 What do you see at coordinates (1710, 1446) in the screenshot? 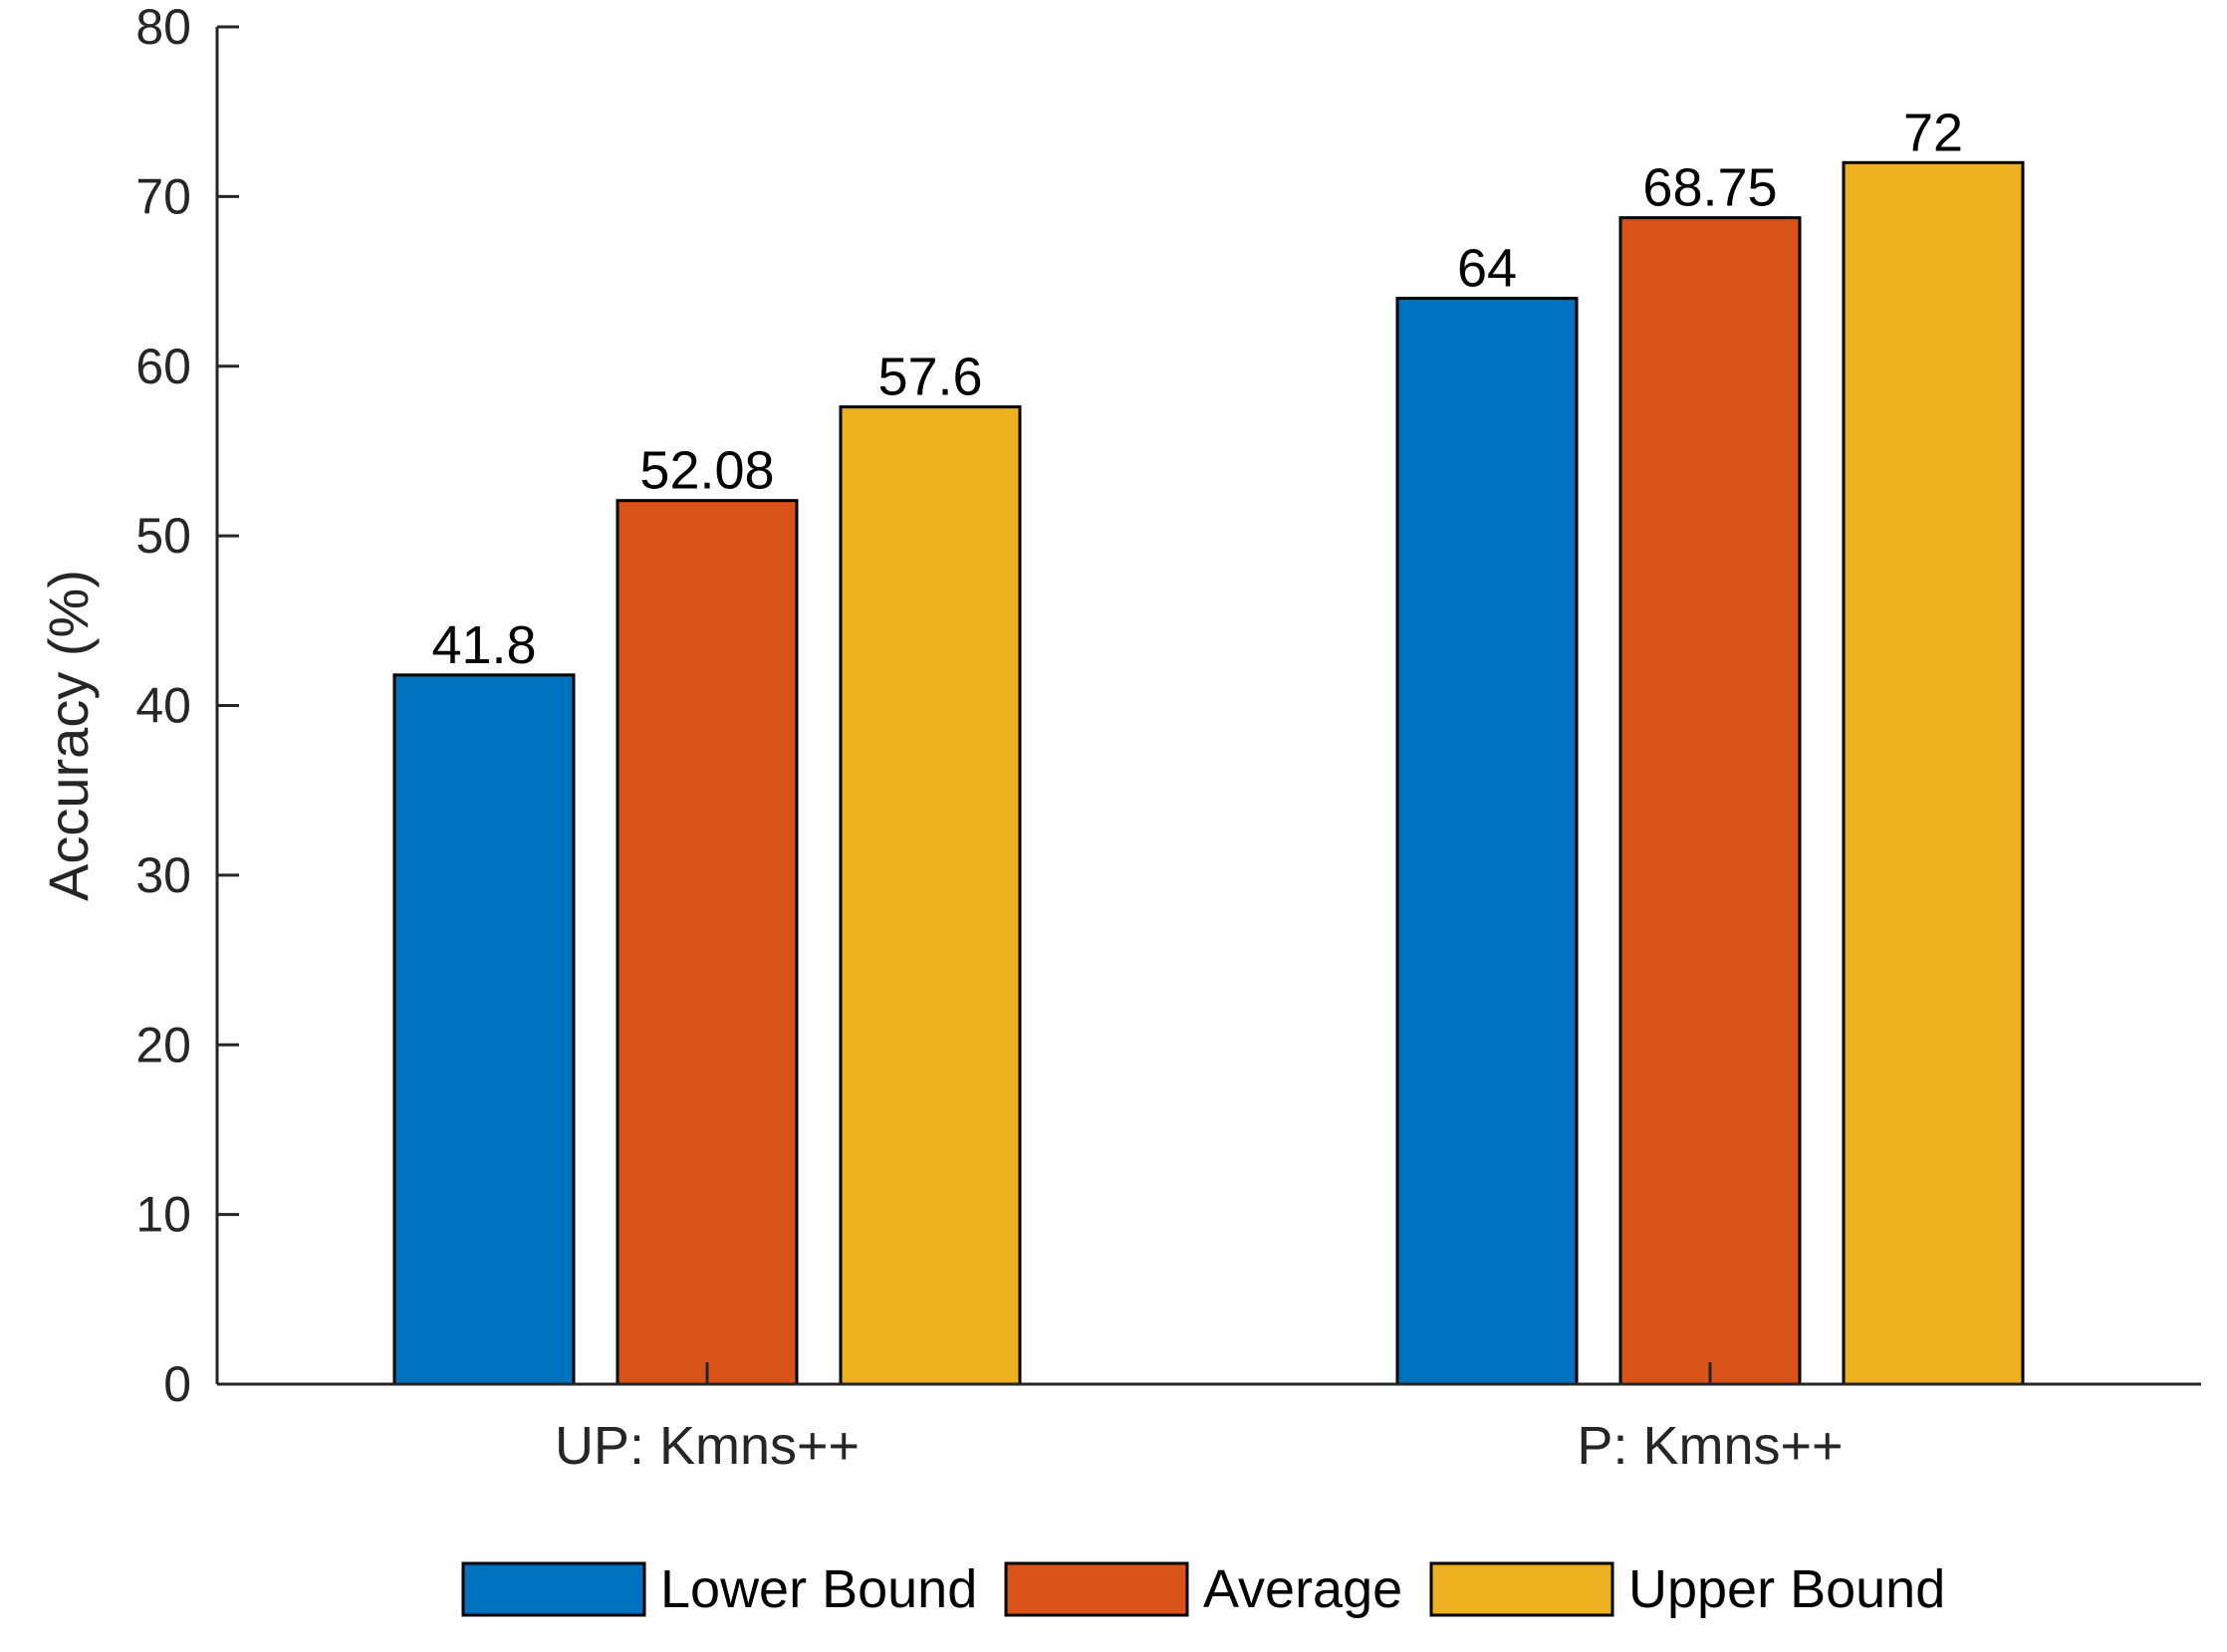
I see `x-tick-label-p-kmns: P: Kmns++` at bounding box center [1710, 1446].